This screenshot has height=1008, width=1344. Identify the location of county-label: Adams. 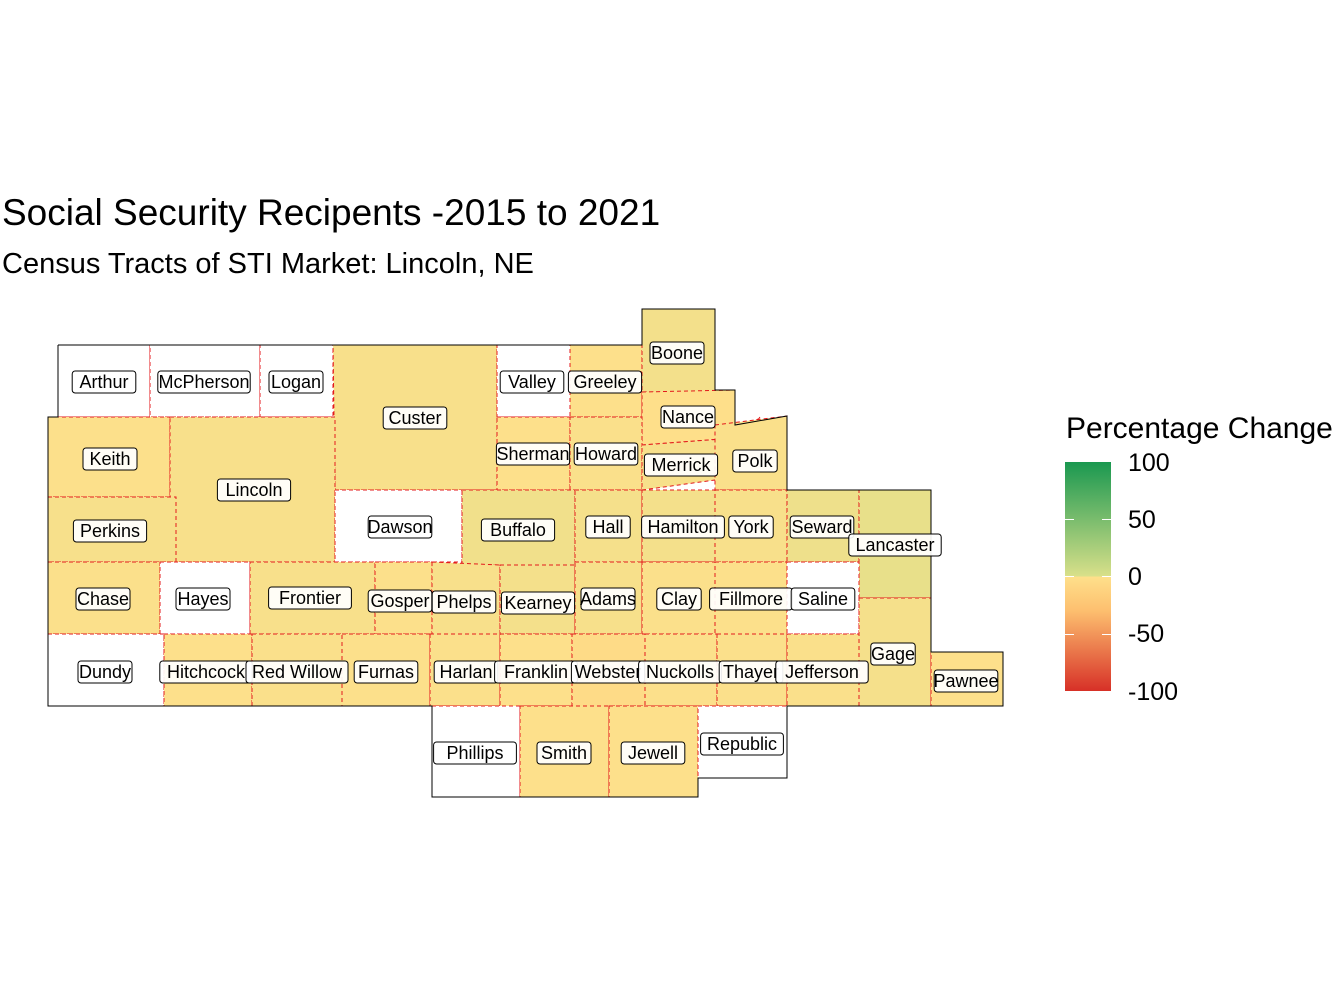
(608, 599).